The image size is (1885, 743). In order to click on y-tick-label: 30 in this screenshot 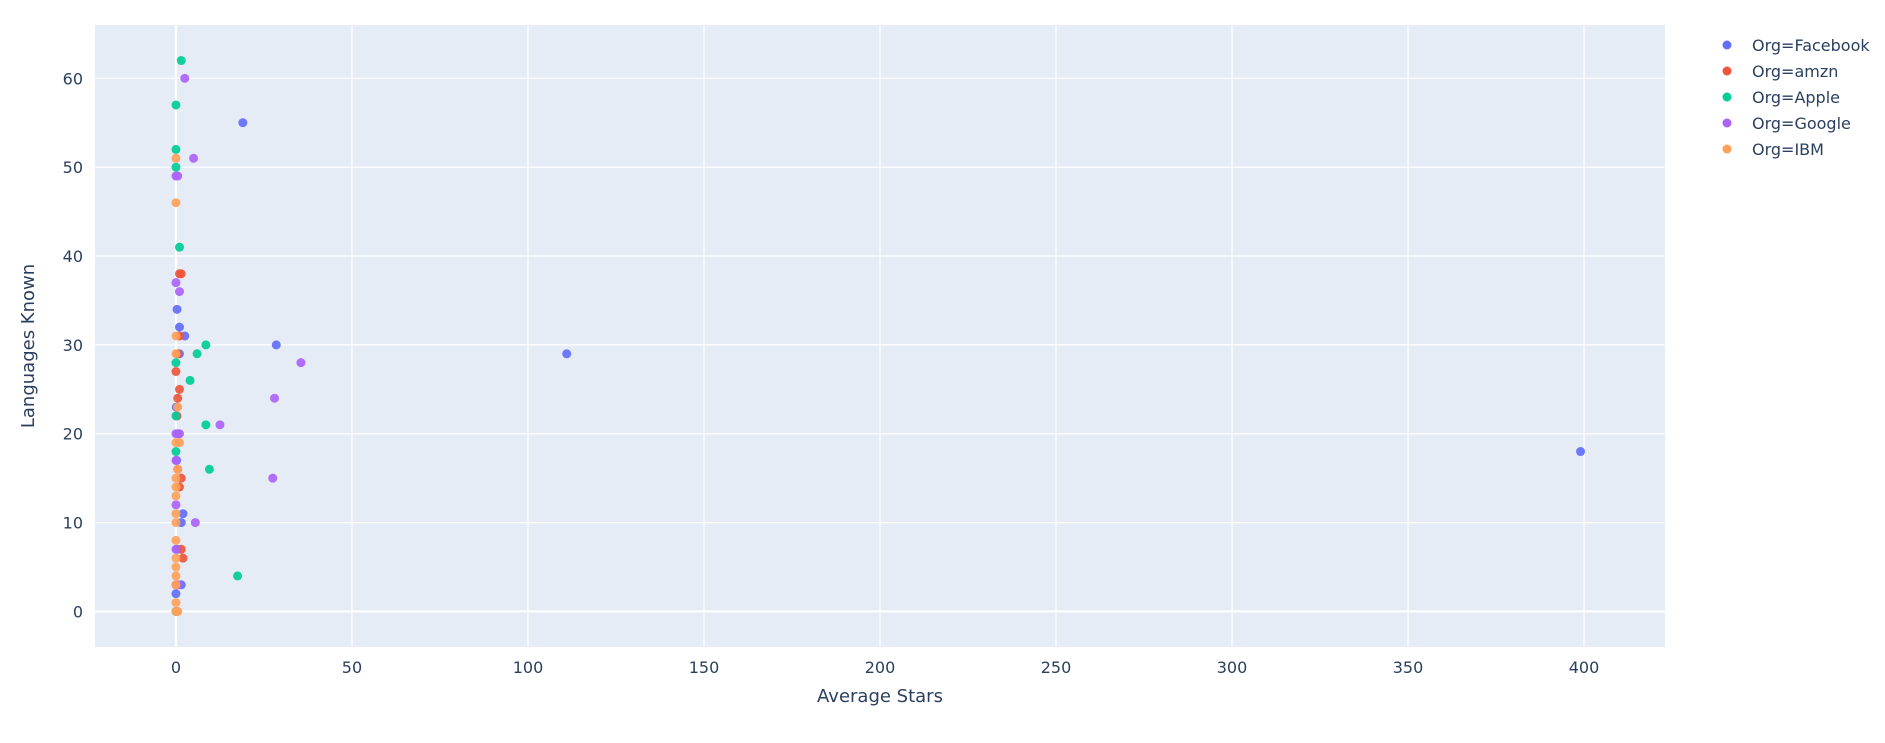, I will do `click(73, 345)`.